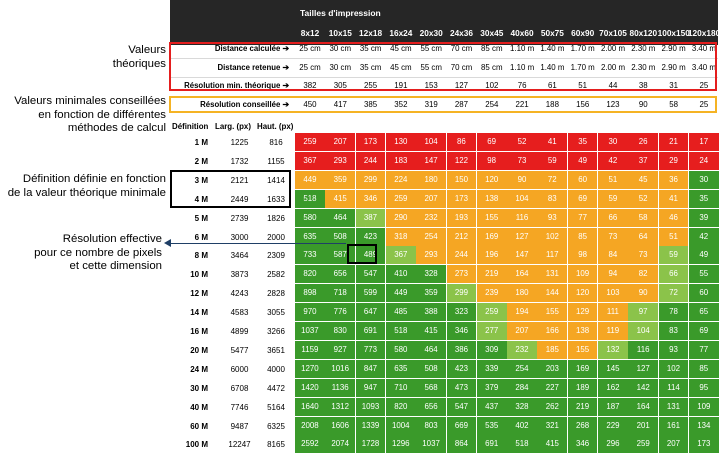 The width and height of the screenshot is (720, 454). I want to click on height-cell: 2828, so click(276, 294).